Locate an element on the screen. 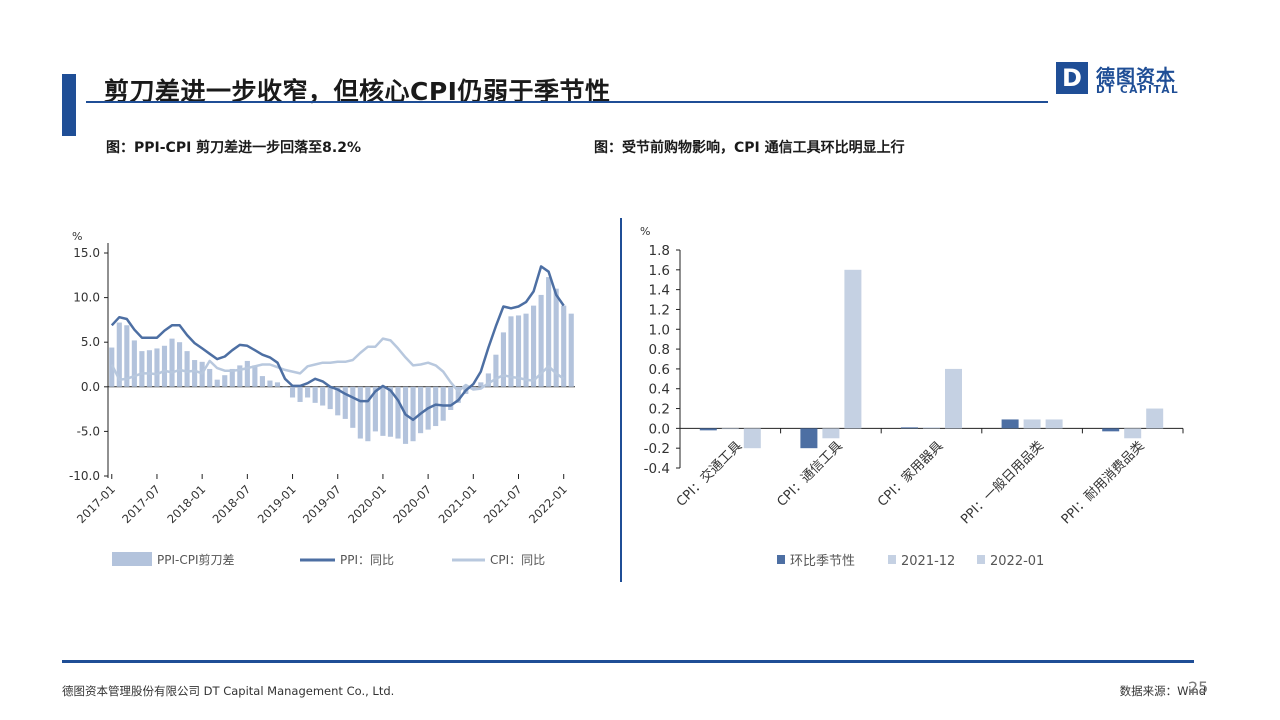  y-tick-label: 1.2 is located at coordinates (659, 310).